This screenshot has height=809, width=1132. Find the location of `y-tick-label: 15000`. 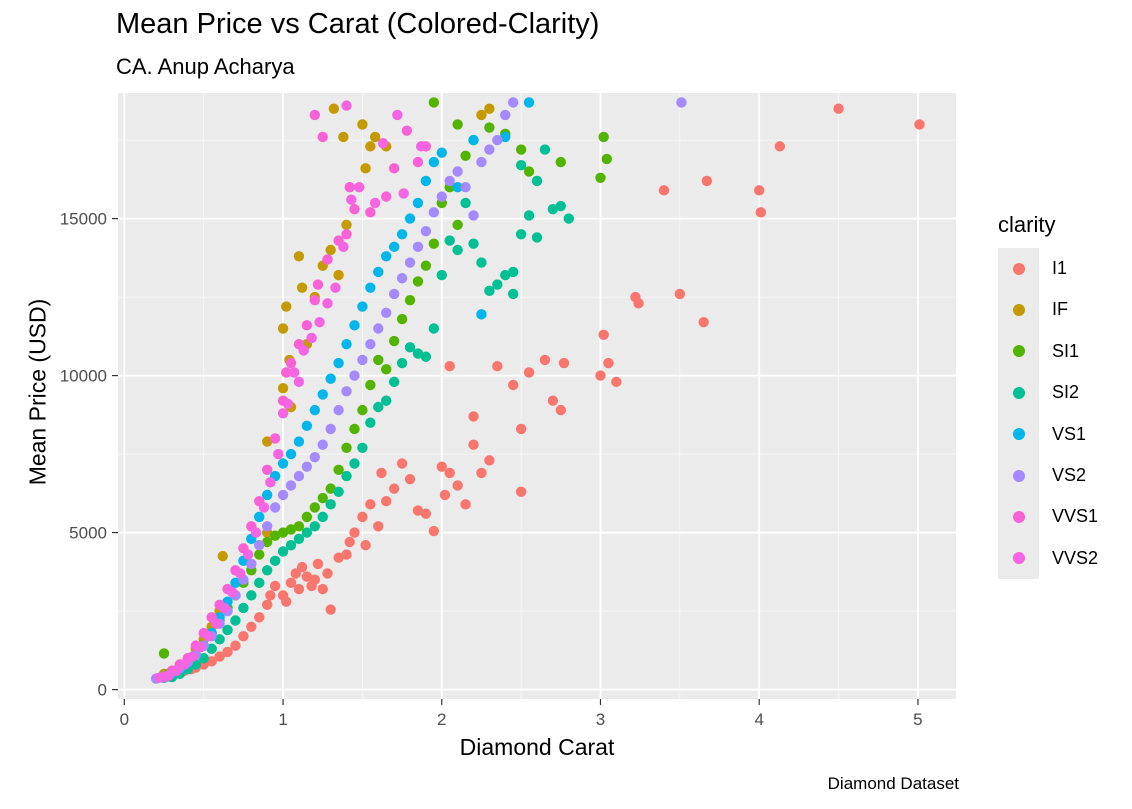

y-tick-label: 15000 is located at coordinates (83, 219).